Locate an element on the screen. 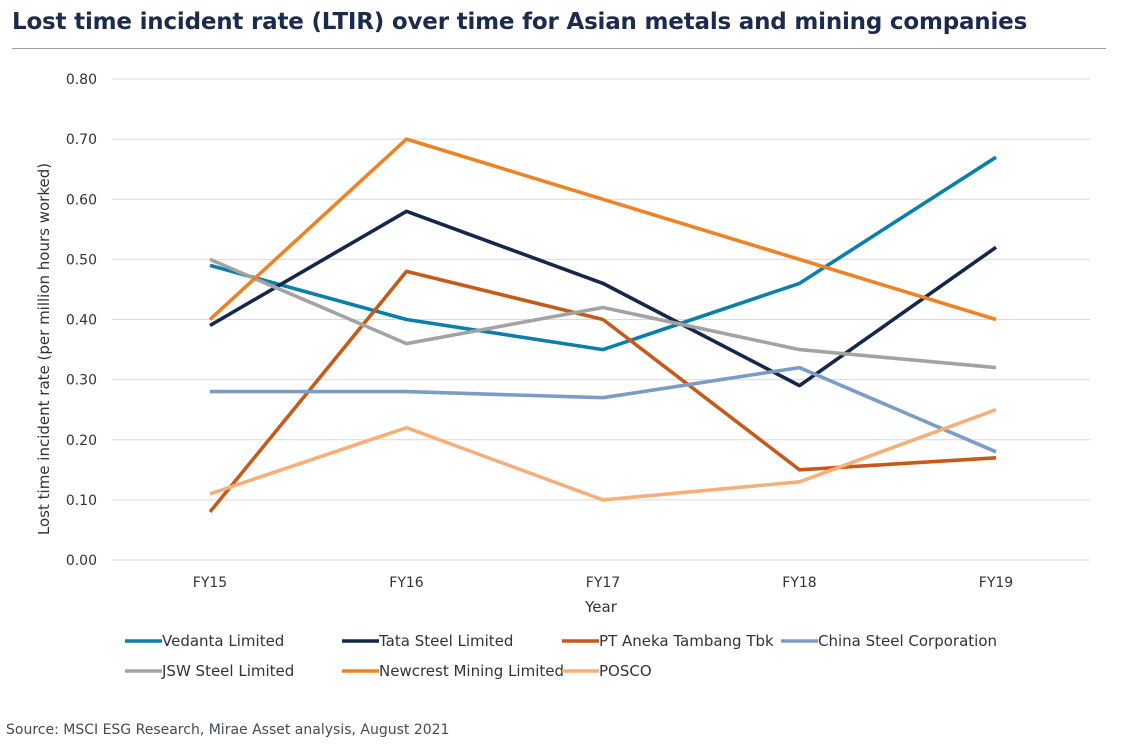 This screenshot has height=754, width=1123. legend-item: Newcrest Mining Limited is located at coordinates (453, 671).